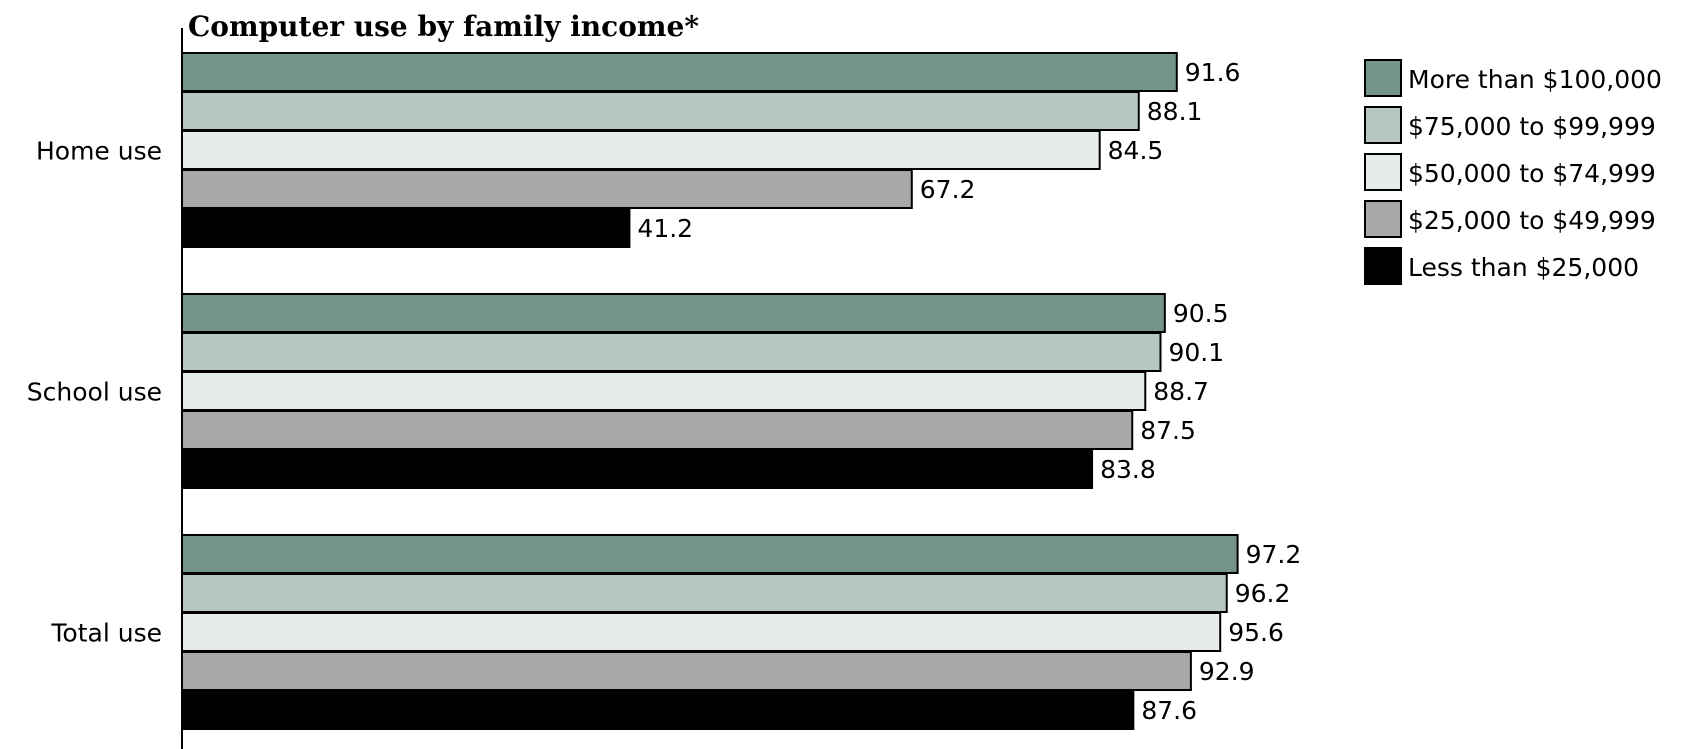  Describe the element at coordinates (665, 228) in the screenshot. I see `data-label: 41.2` at that location.